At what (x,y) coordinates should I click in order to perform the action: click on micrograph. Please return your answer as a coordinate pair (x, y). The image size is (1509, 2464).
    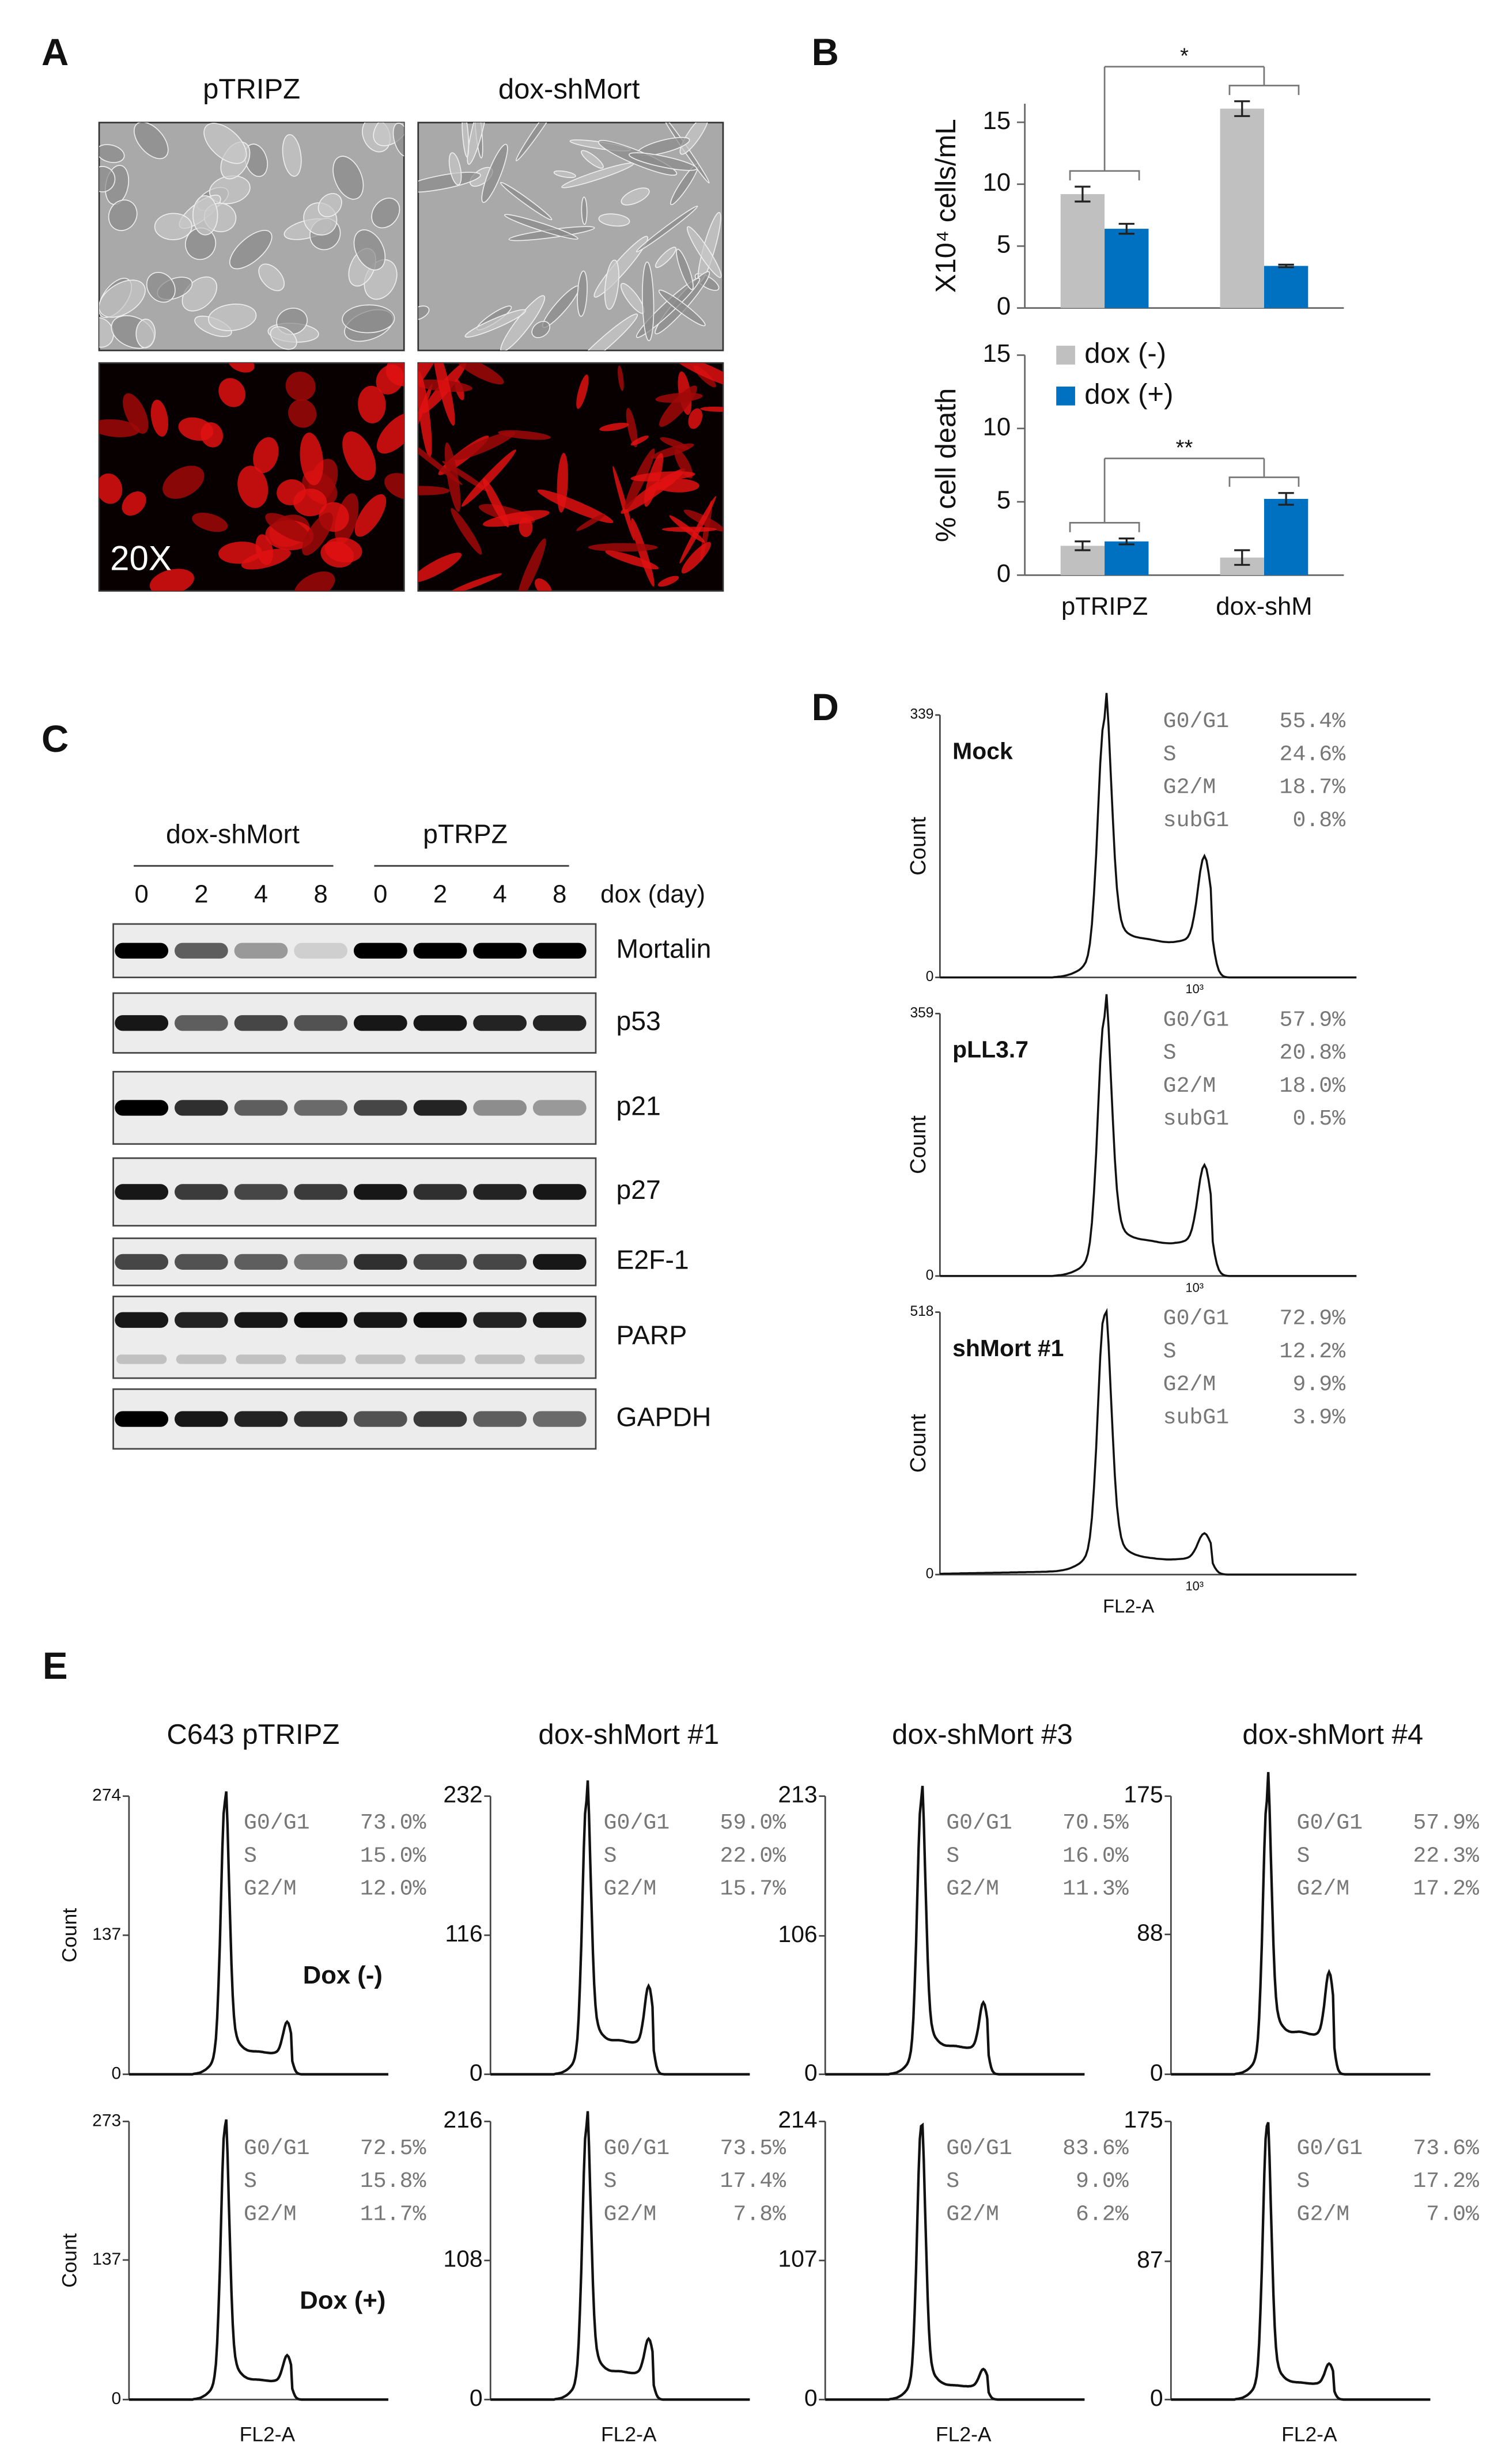
    Looking at the image, I should click on (570, 477).